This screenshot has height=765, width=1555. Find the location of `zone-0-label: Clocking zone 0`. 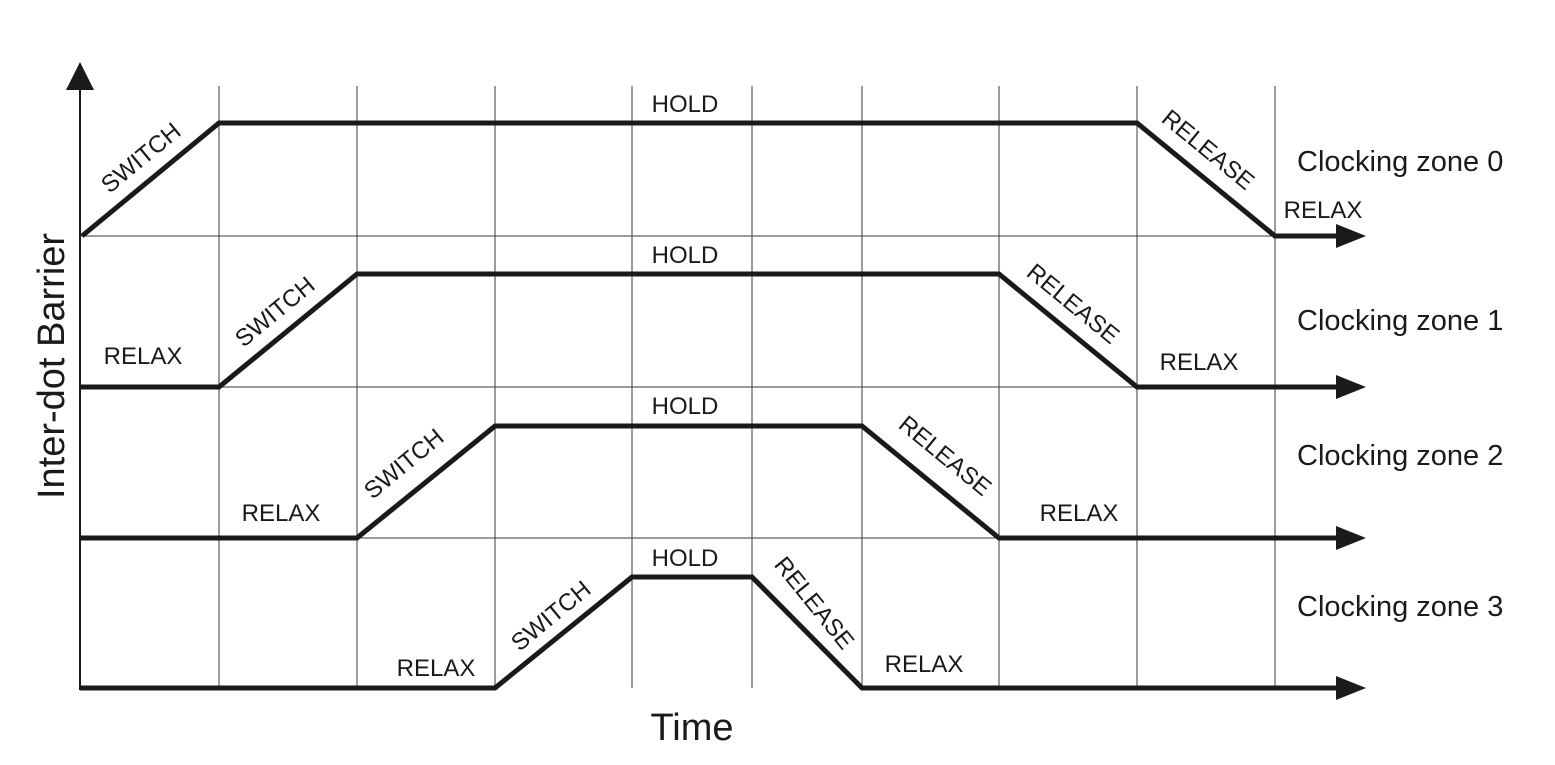

zone-0-label: Clocking zone 0 is located at coordinates (1400, 162).